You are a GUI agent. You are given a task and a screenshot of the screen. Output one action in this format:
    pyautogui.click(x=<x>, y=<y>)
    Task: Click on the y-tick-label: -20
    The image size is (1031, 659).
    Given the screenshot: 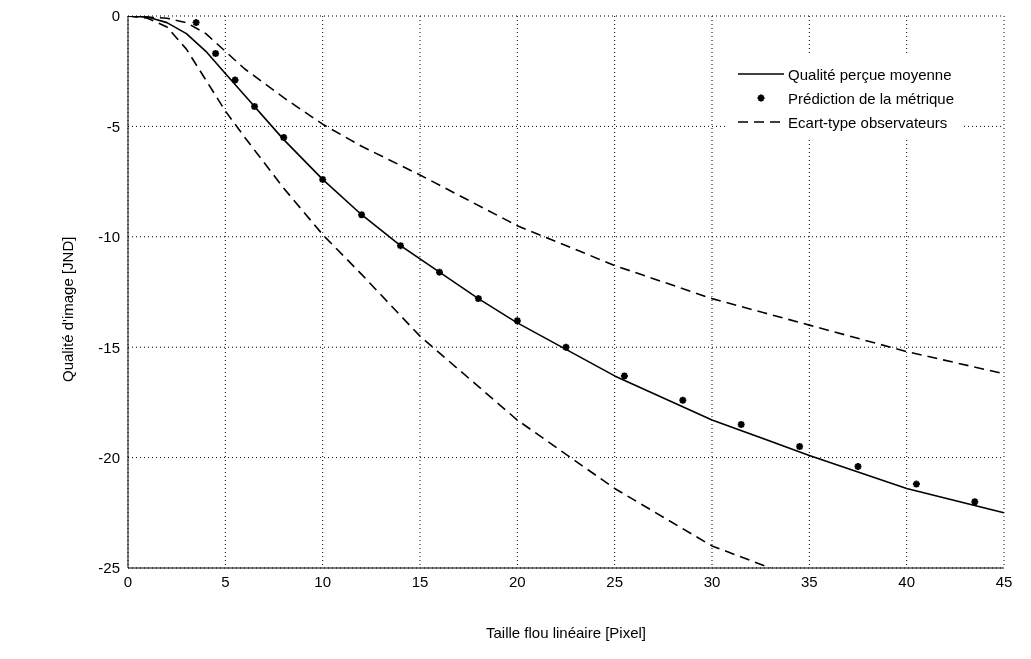 What is the action you would take?
    pyautogui.click(x=109, y=457)
    